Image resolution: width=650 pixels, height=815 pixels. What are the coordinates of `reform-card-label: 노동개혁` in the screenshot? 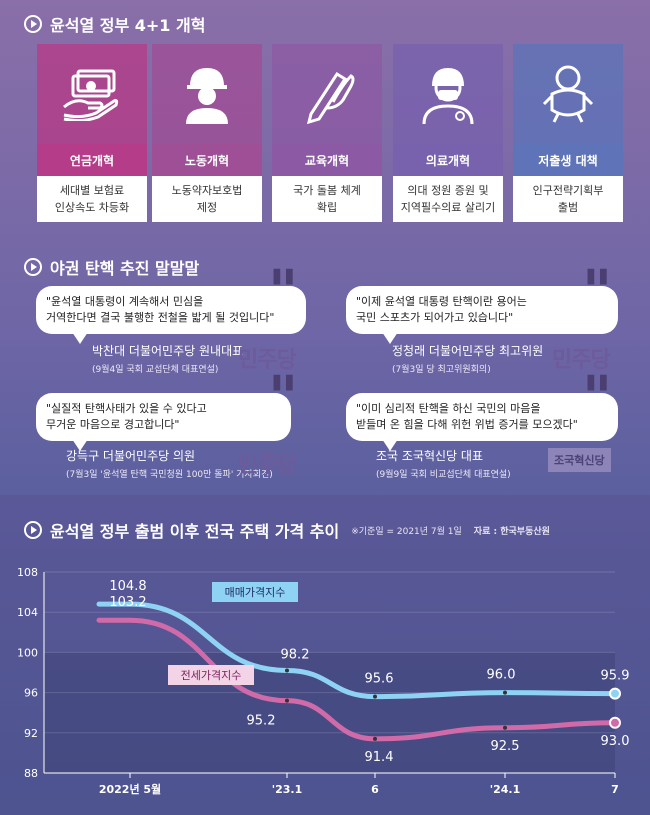 It's located at (207, 160).